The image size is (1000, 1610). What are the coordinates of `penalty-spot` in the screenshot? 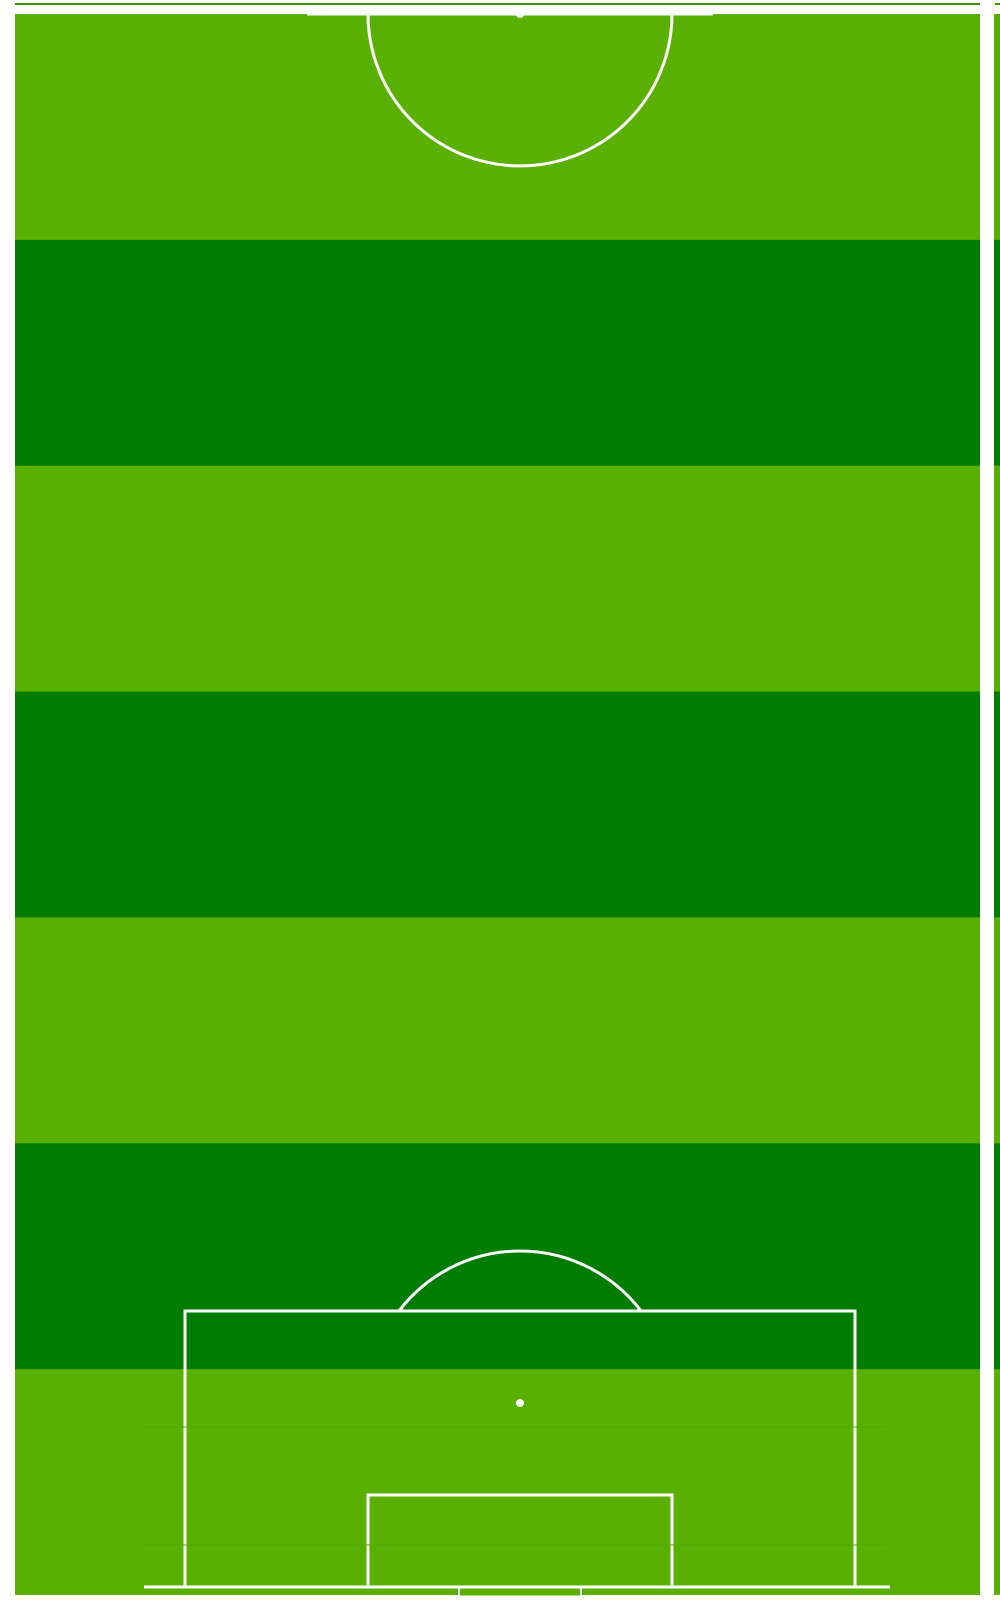 It's located at (520, 1403).